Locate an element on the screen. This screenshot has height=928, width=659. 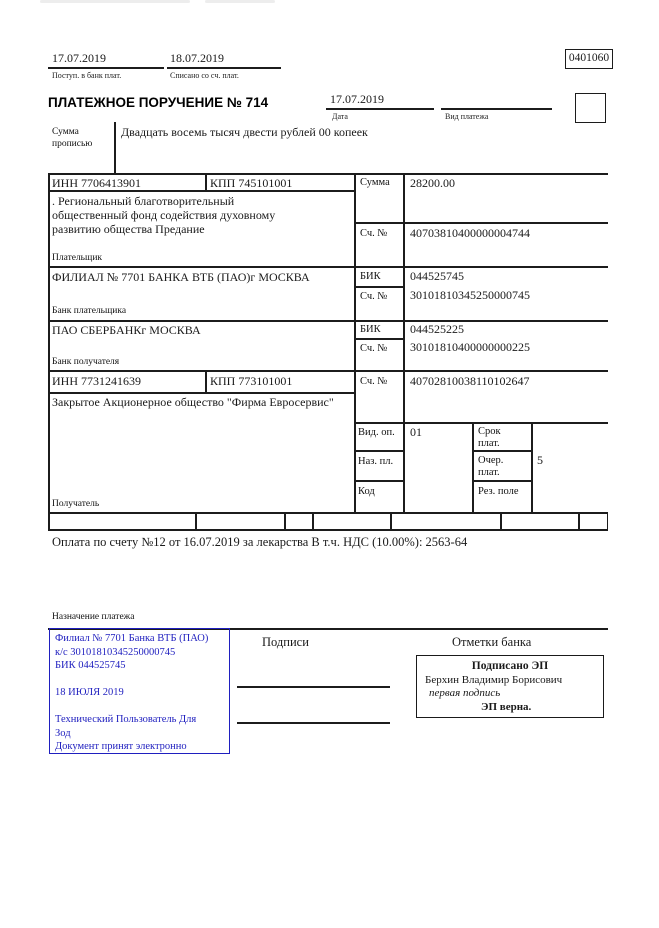
payer-kpp: КПП 745101001 is located at coordinates (251, 183).